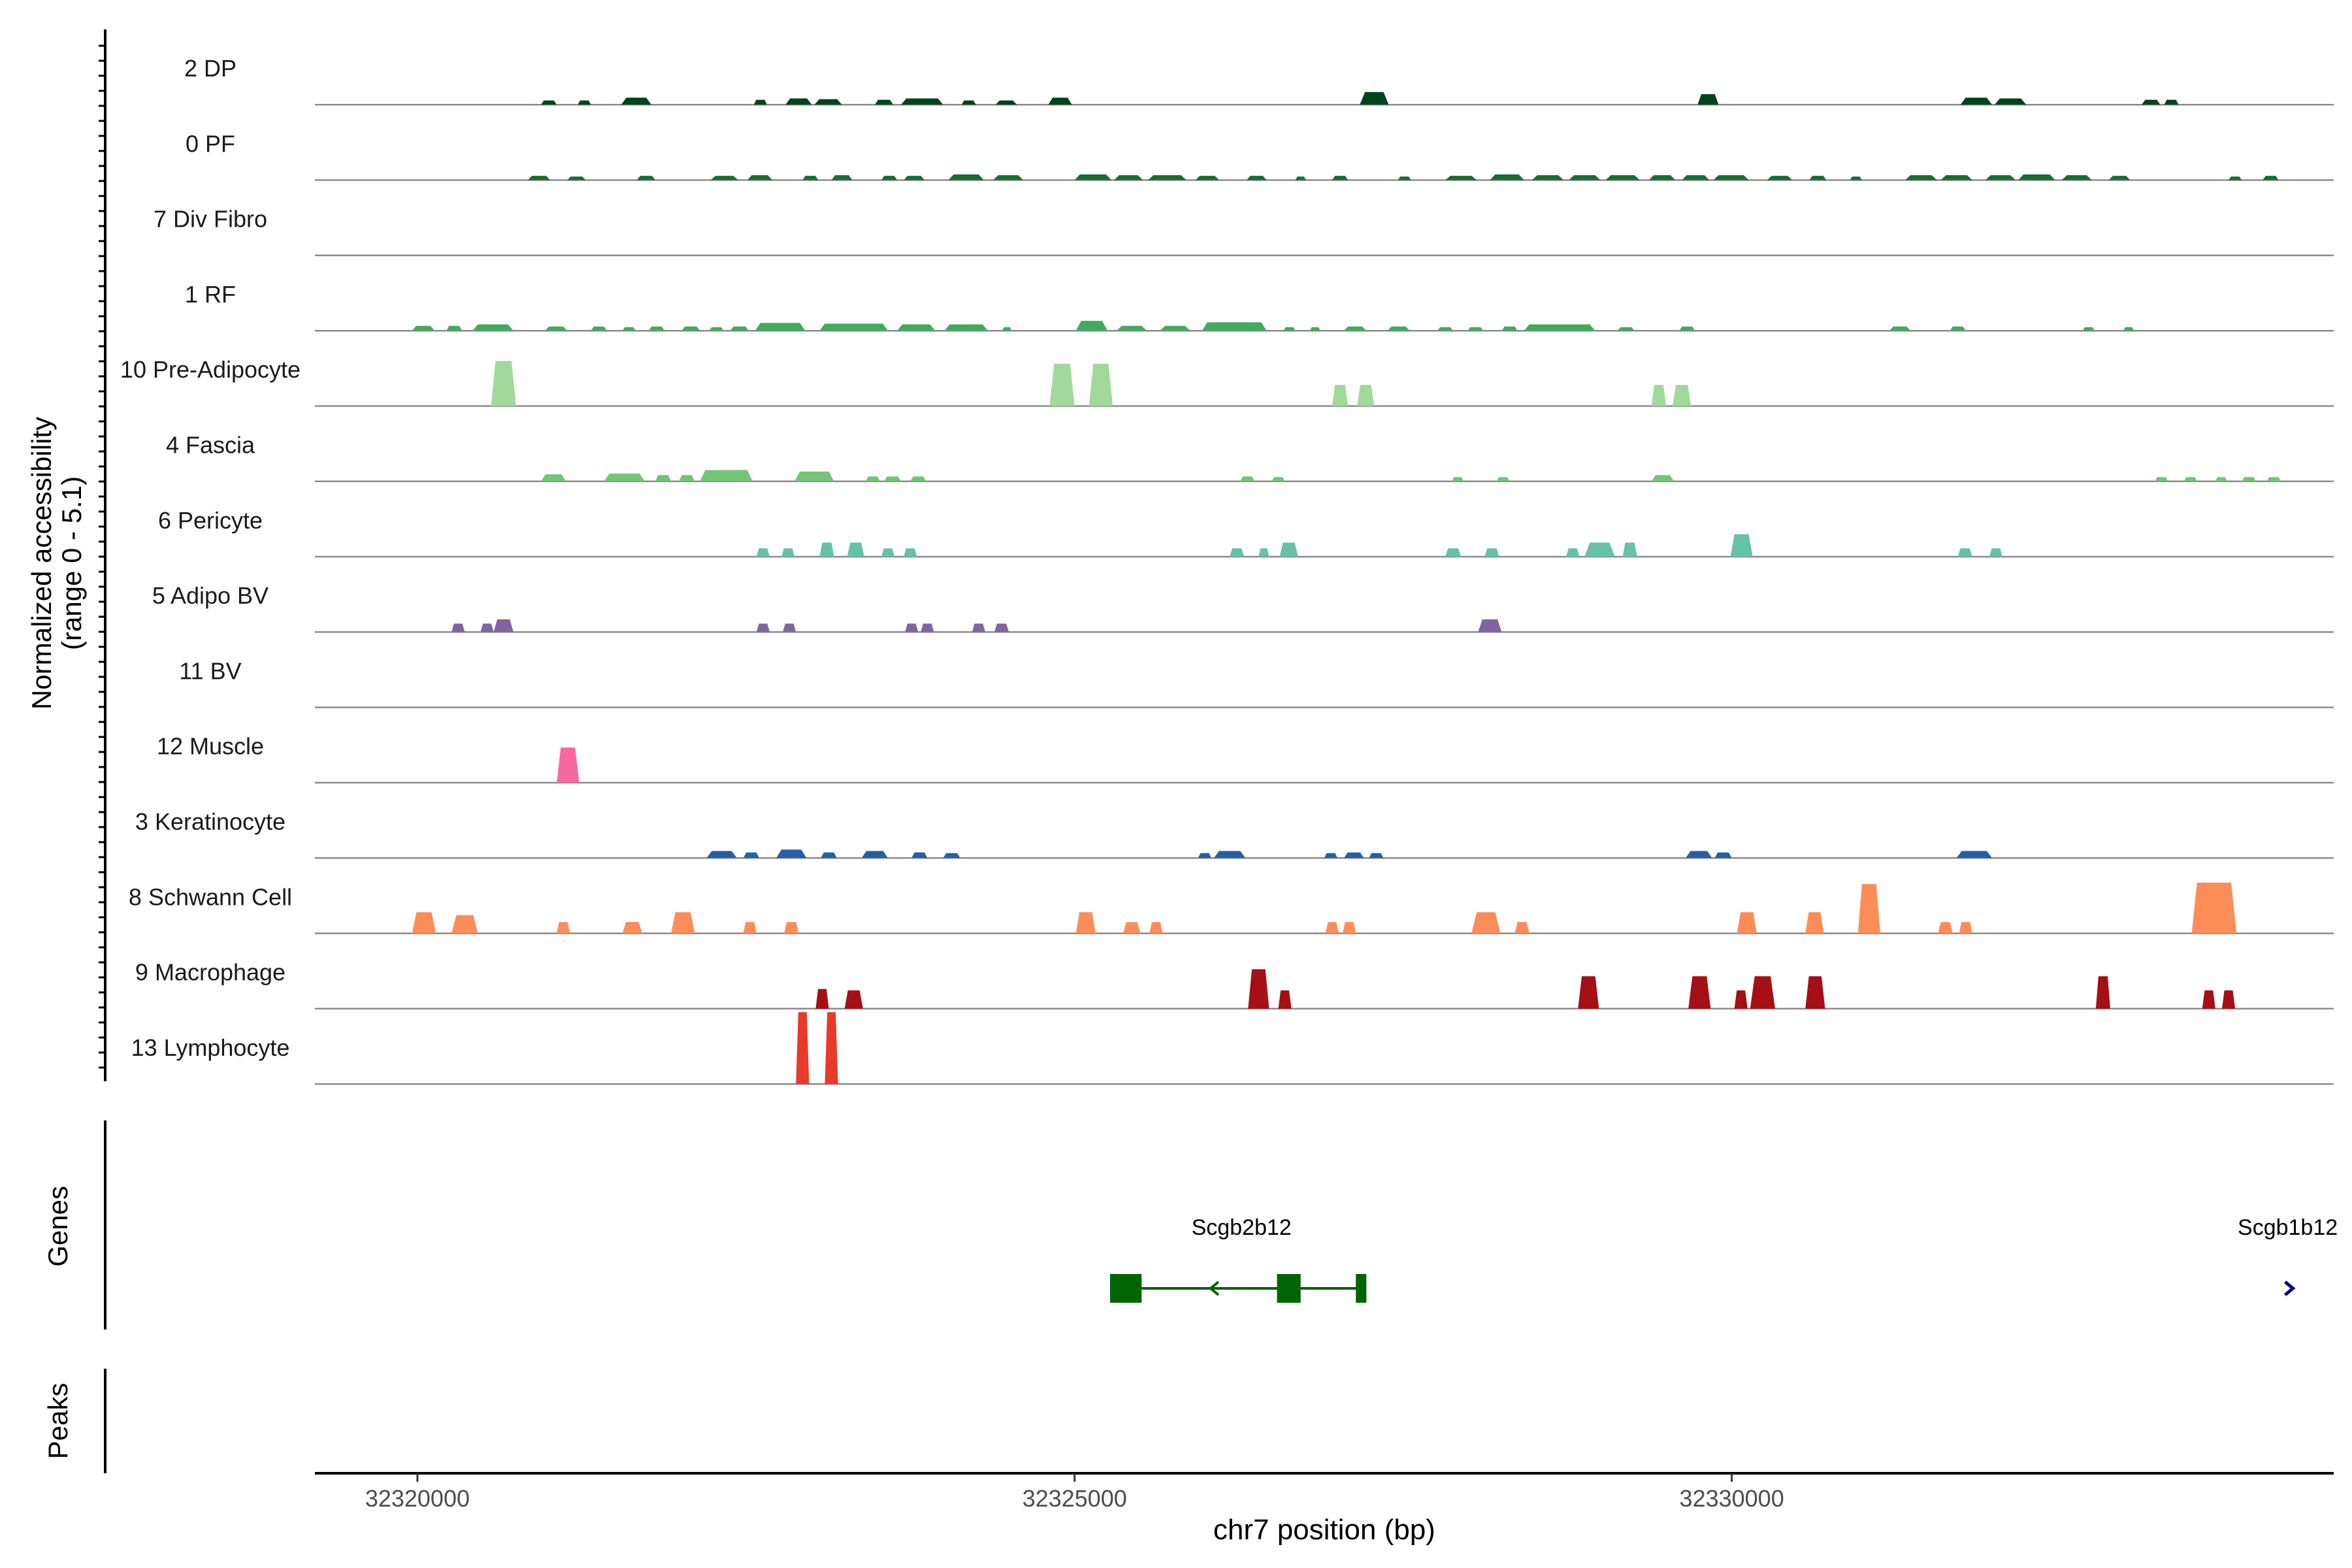 The width and height of the screenshot is (2352, 1568). I want to click on track-12-muscle: 12 Muscle, so click(1245, 758).